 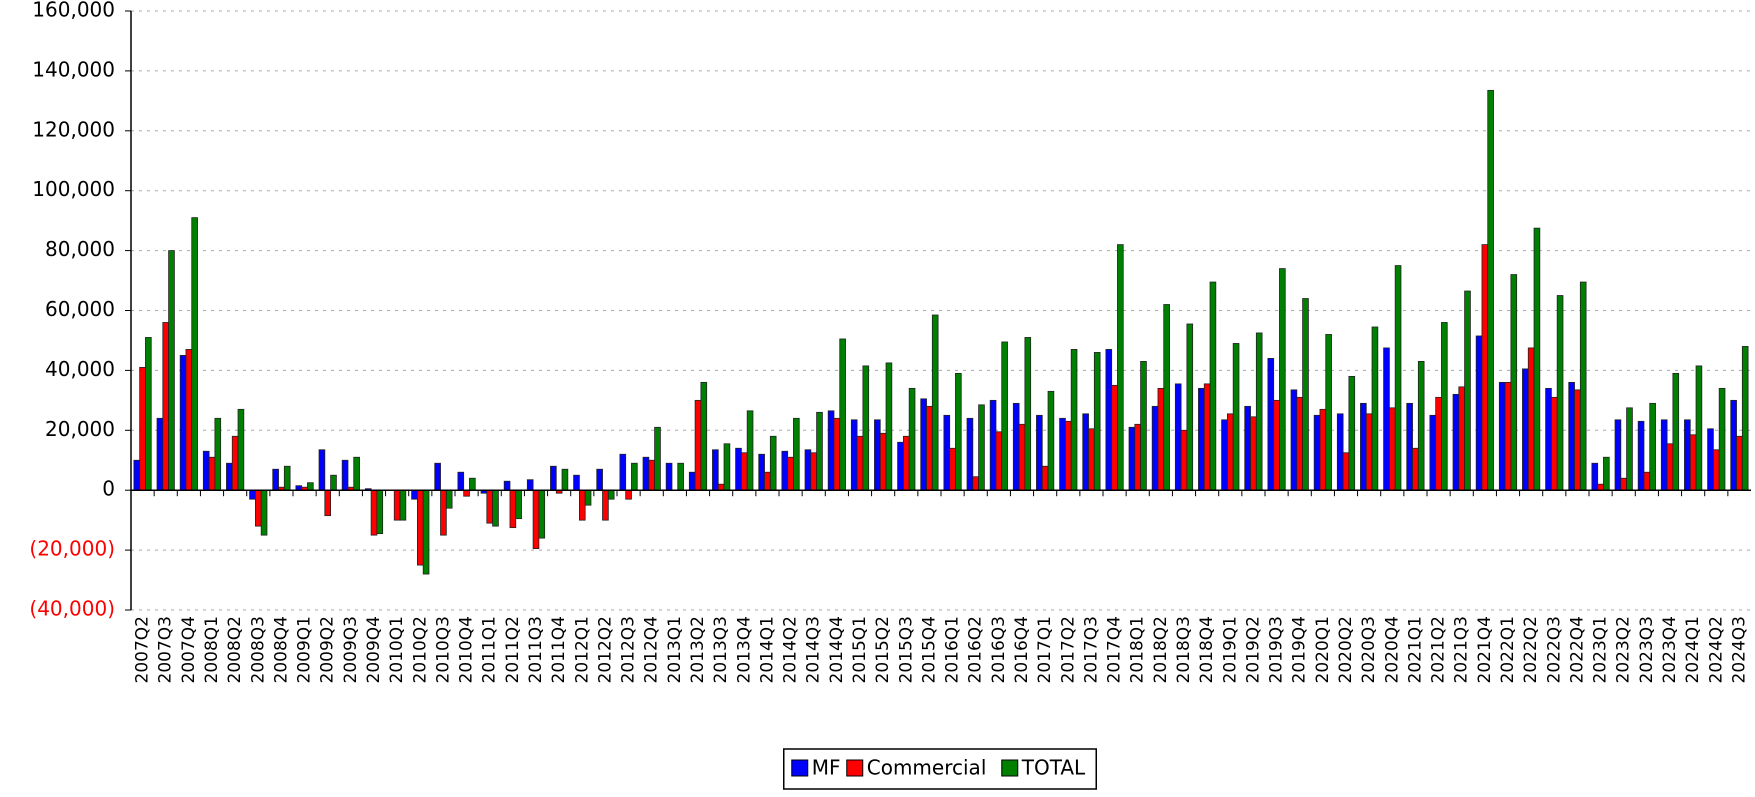 What do you see at coordinates (629, 649) in the screenshot?
I see `x-tick-label: 2012Q3` at bounding box center [629, 649].